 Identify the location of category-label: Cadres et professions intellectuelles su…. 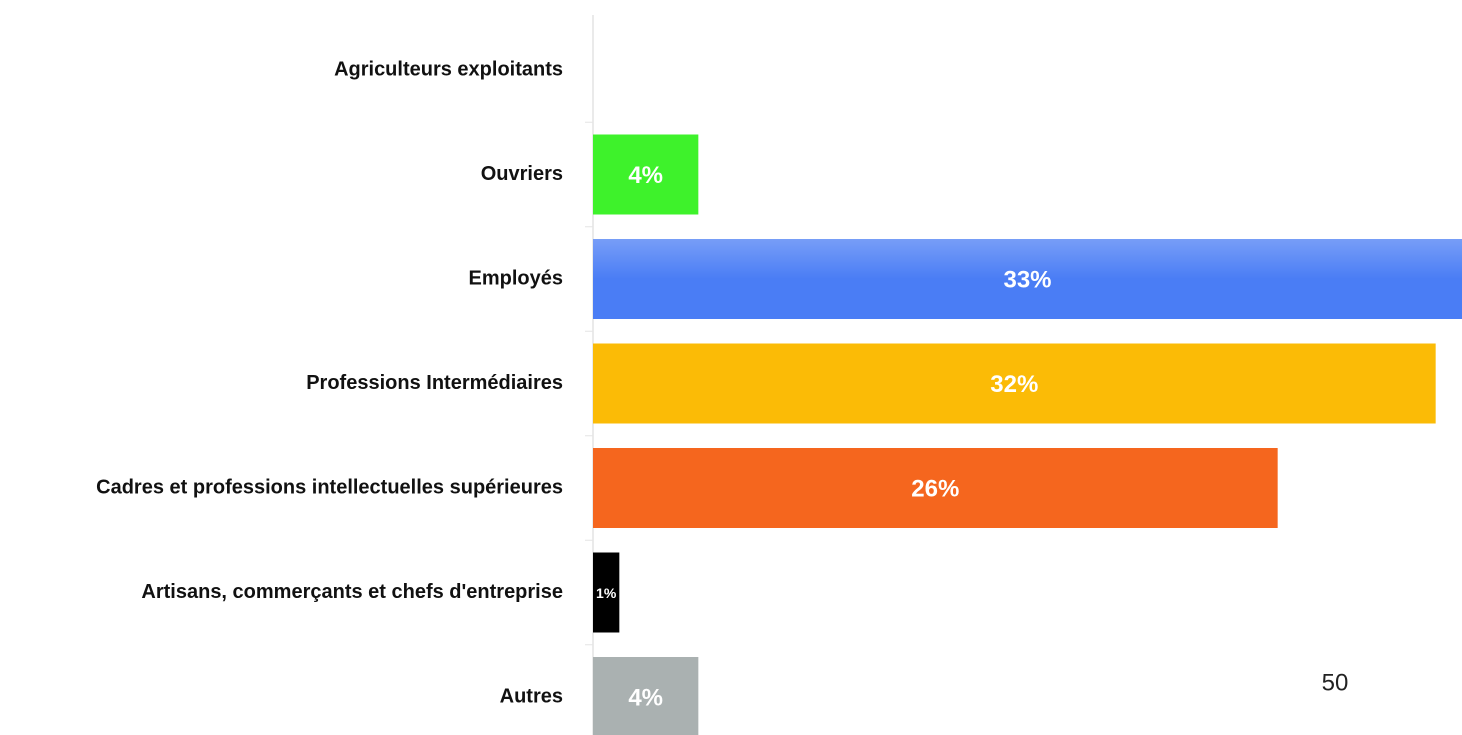
(329, 487).